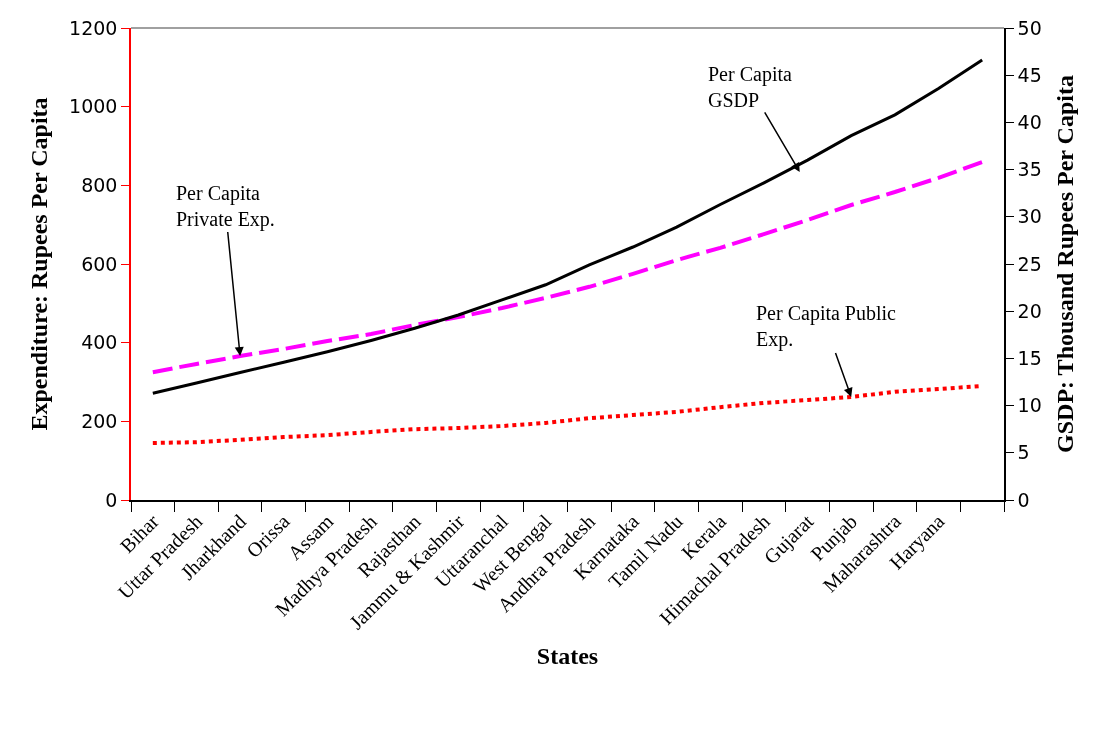  I want to click on y2-tick-label: 30, so click(1029, 216).